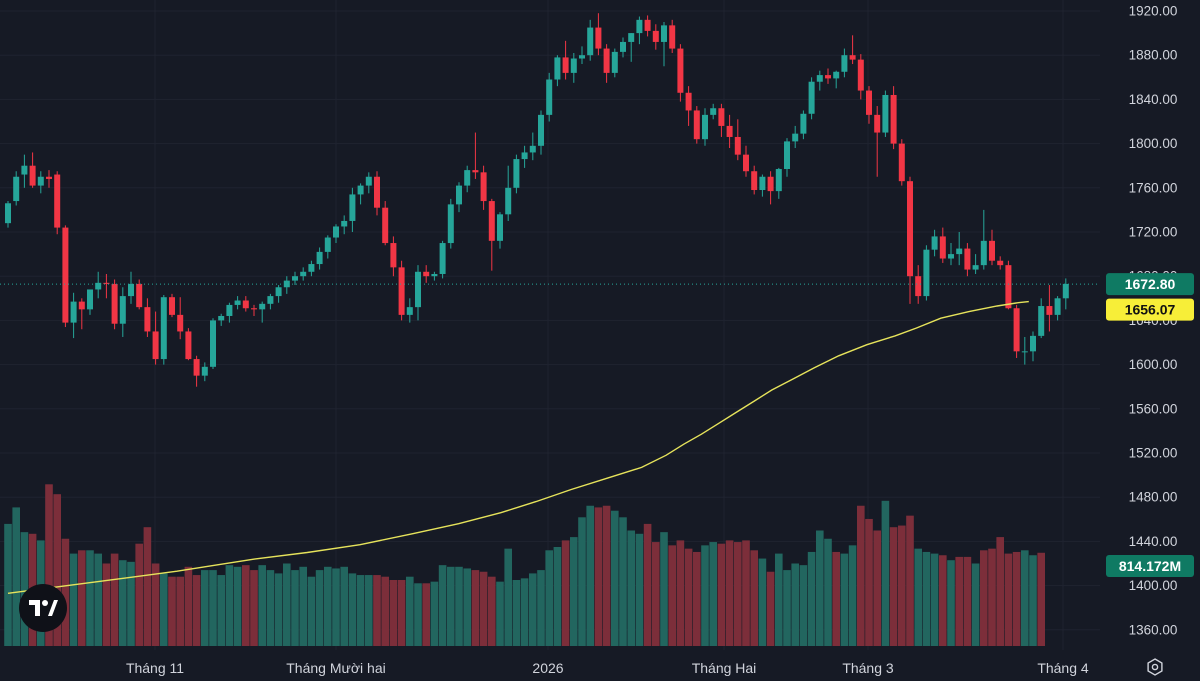  I want to click on chart-settings-button, so click(1155, 667).